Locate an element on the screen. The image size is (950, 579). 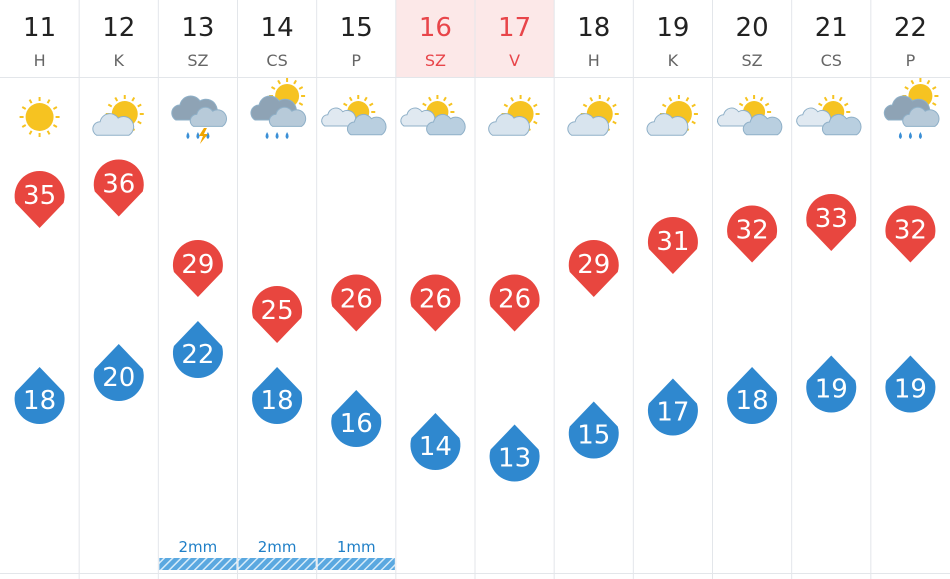
day-number: 12 is located at coordinates (118, 28).